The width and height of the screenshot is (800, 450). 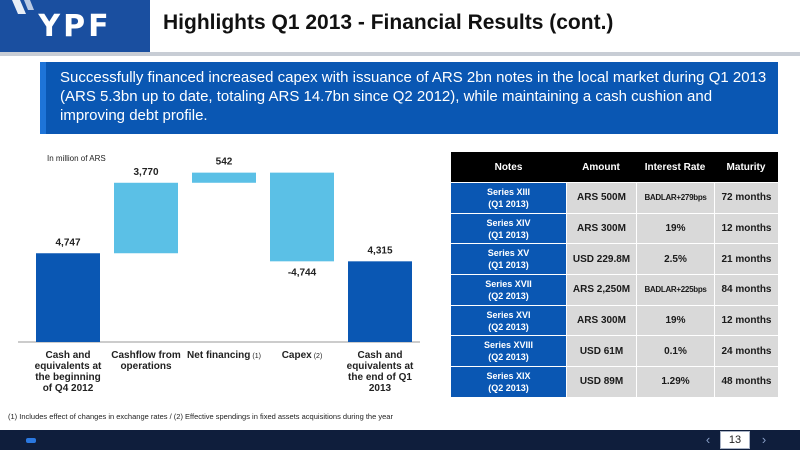 I want to click on category-label: Net financing (1), so click(x=224, y=355).